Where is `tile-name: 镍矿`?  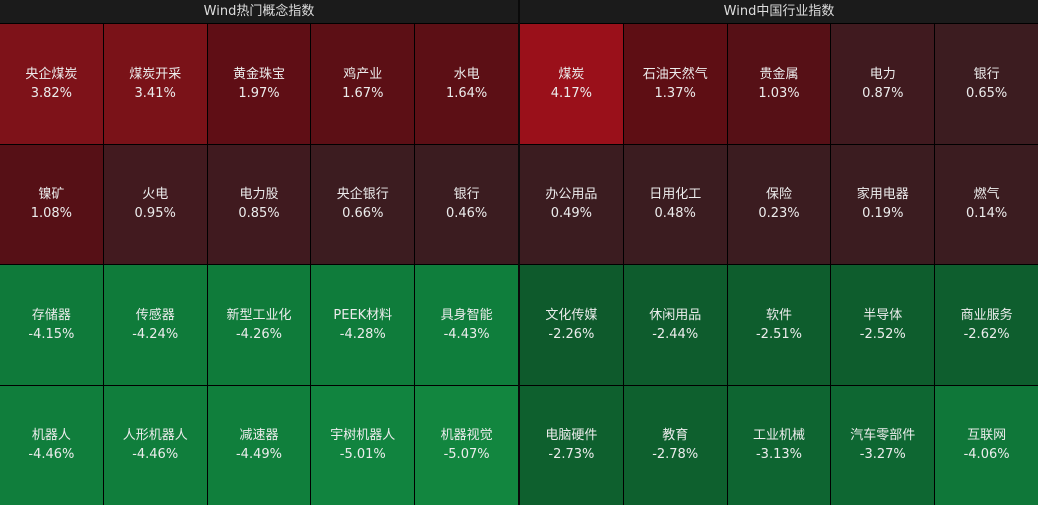 tile-name: 镍矿 is located at coordinates (51, 195).